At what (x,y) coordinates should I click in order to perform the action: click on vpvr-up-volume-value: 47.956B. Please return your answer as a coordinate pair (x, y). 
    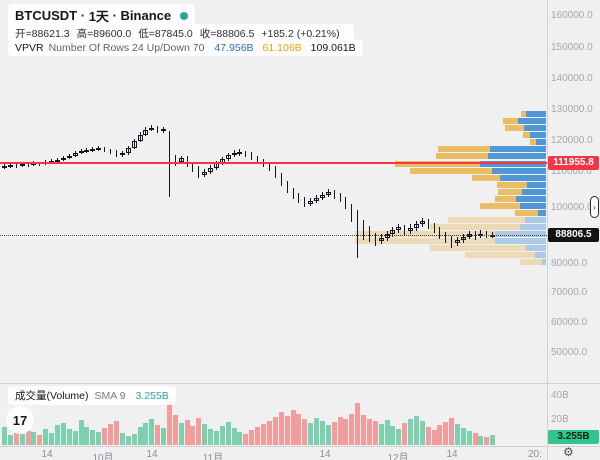
    Looking at the image, I should click on (234, 48).